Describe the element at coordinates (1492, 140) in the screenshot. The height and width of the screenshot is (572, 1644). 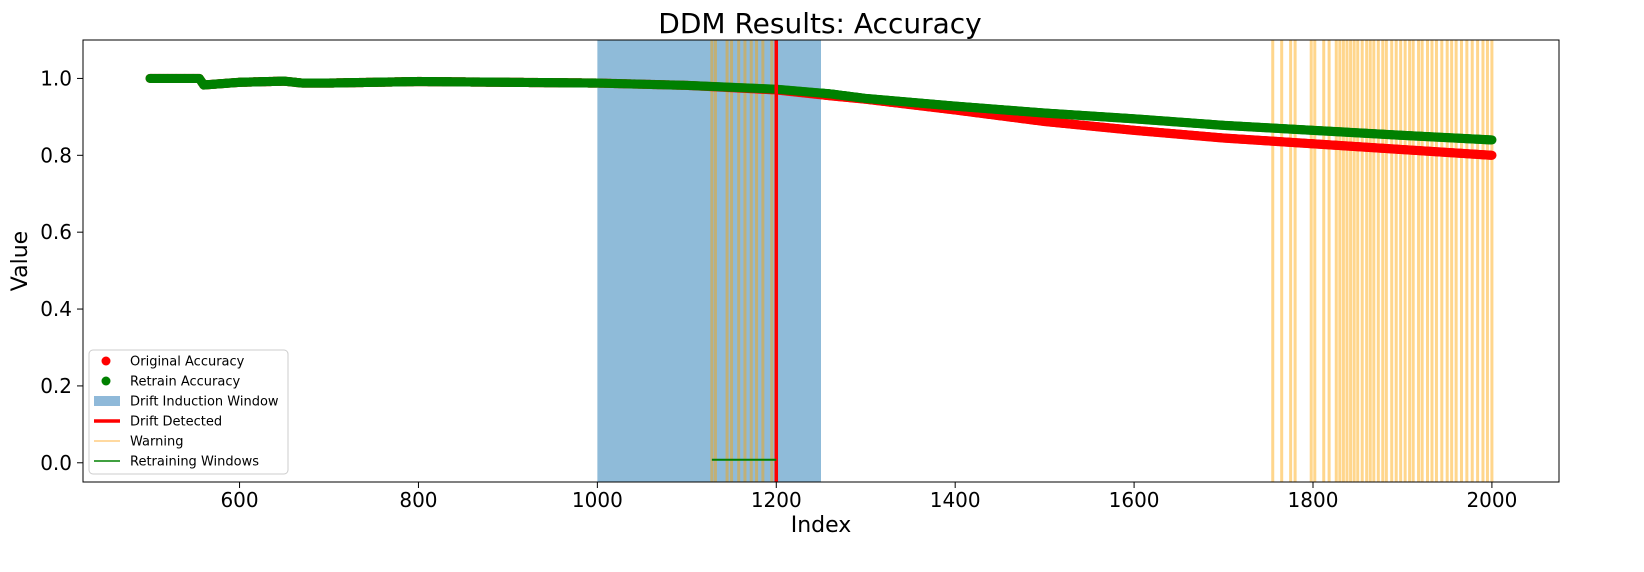
I see `retrain-accuracy-point` at that location.